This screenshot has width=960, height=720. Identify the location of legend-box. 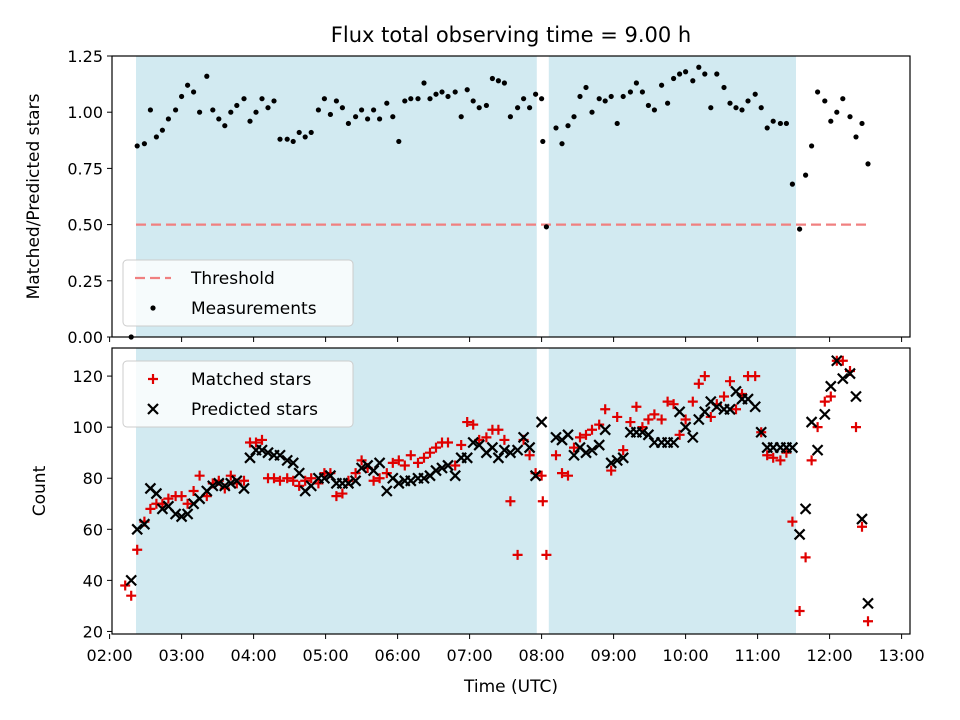
(238, 293).